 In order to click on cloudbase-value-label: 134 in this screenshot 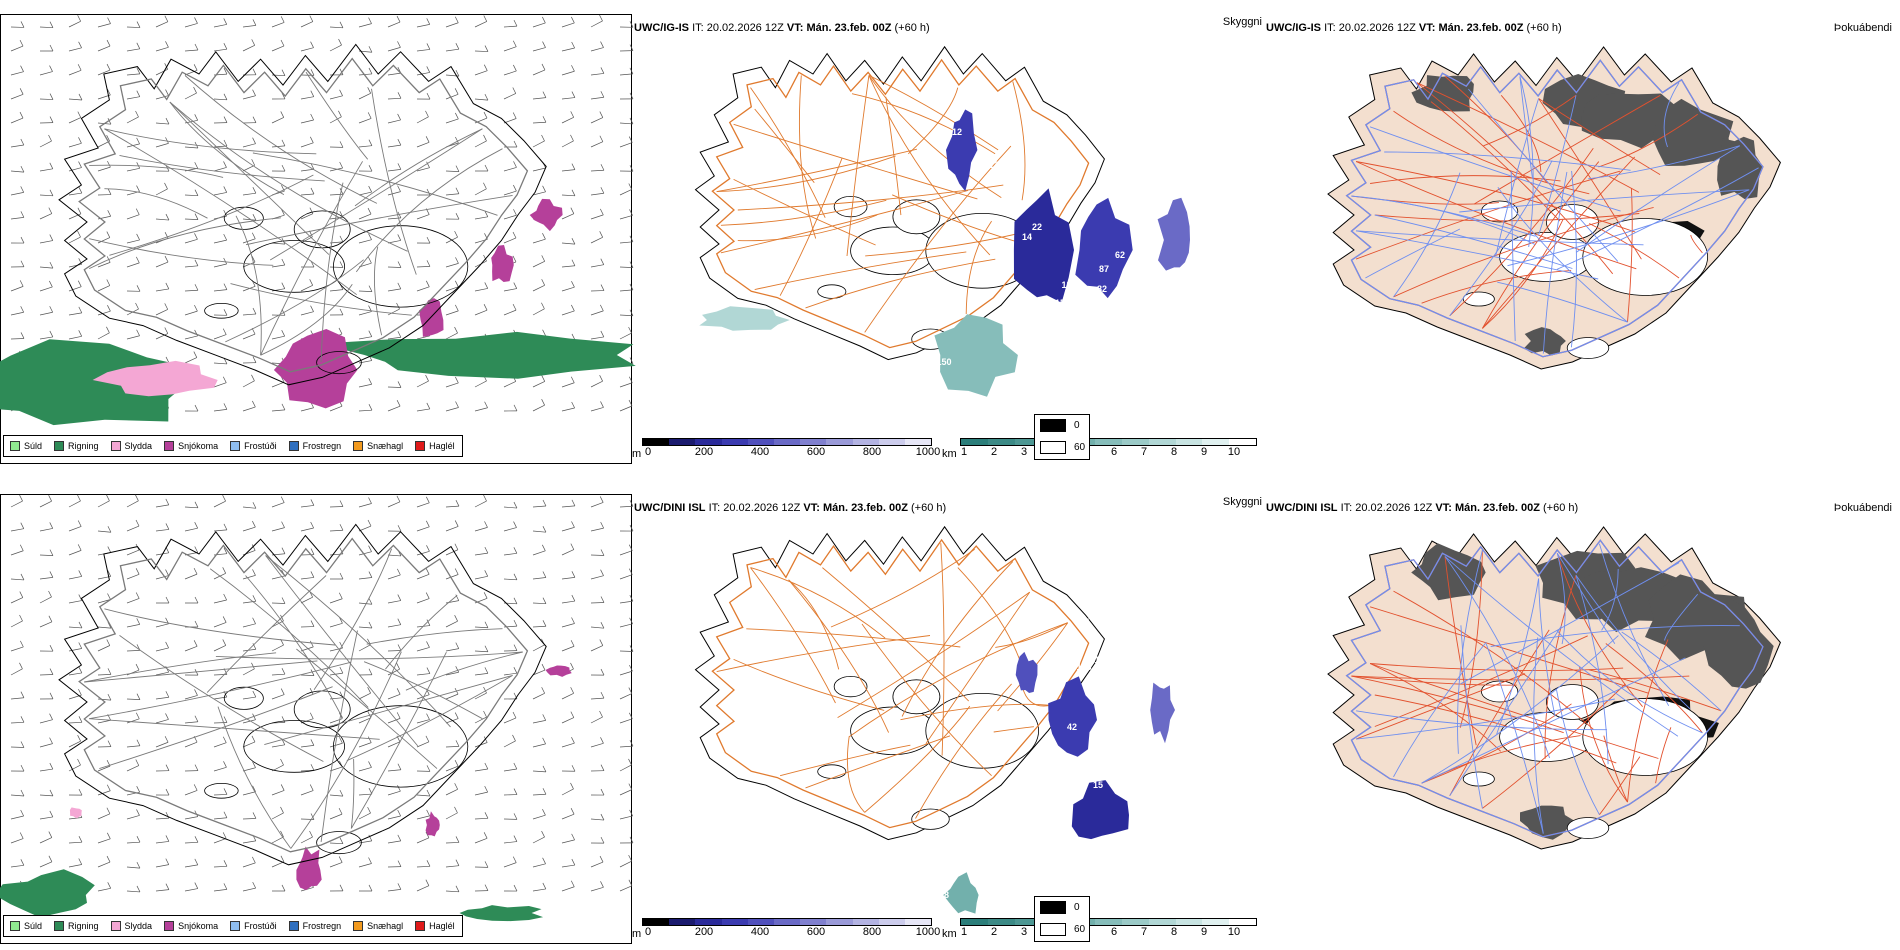, I will do `click(1081, 622)`.